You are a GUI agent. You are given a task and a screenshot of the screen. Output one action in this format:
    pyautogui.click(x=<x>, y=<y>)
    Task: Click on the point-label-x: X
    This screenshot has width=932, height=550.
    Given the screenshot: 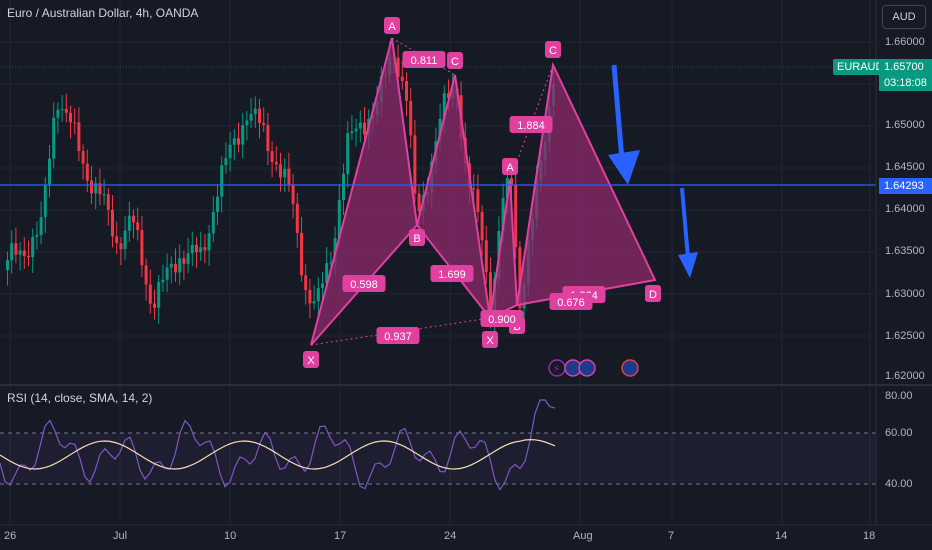 What is the action you would take?
    pyautogui.click(x=490, y=339)
    